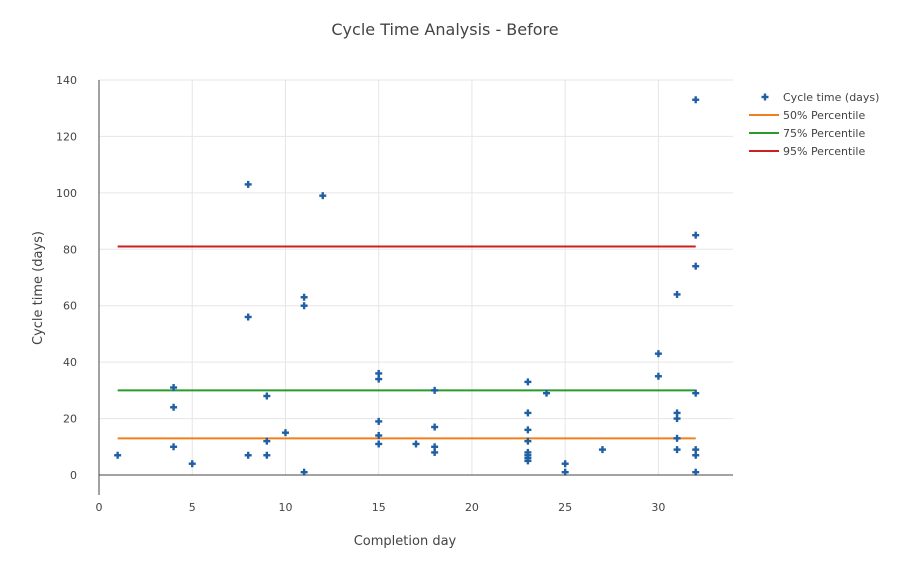 The image size is (900, 570). I want to click on legend-marker-v, so click(765, 97).